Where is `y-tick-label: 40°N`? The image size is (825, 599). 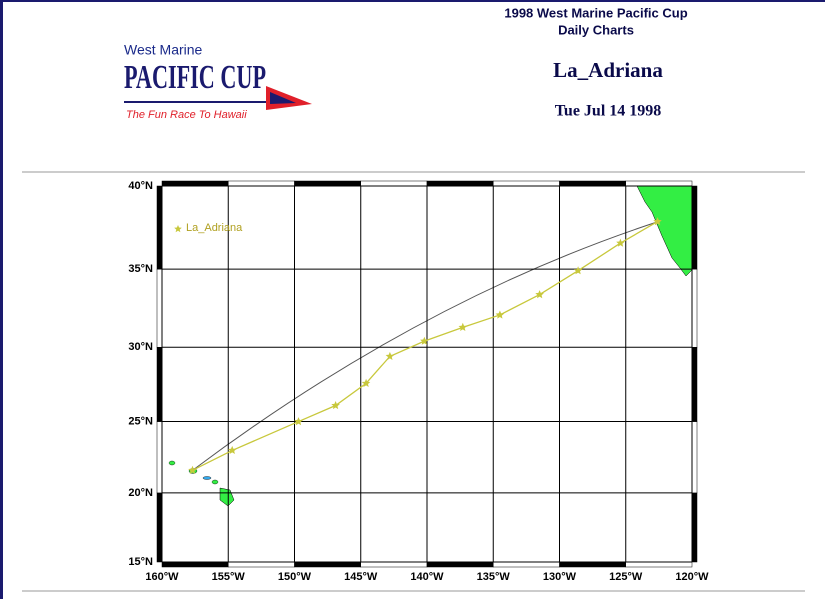 y-tick-label: 40°N is located at coordinates (140, 186).